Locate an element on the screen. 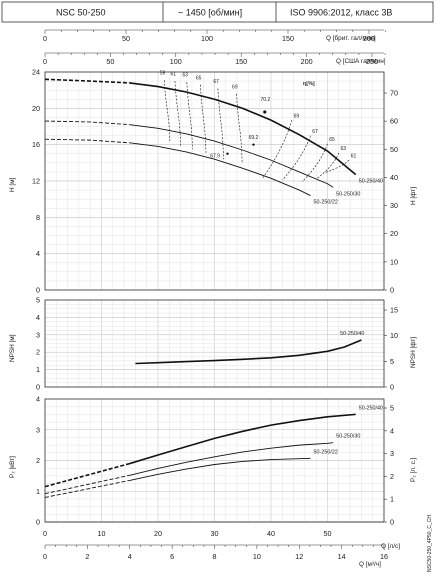 The height and width of the screenshot is (584, 435). secondary-y-tick-label: 70 is located at coordinates (394, 93).